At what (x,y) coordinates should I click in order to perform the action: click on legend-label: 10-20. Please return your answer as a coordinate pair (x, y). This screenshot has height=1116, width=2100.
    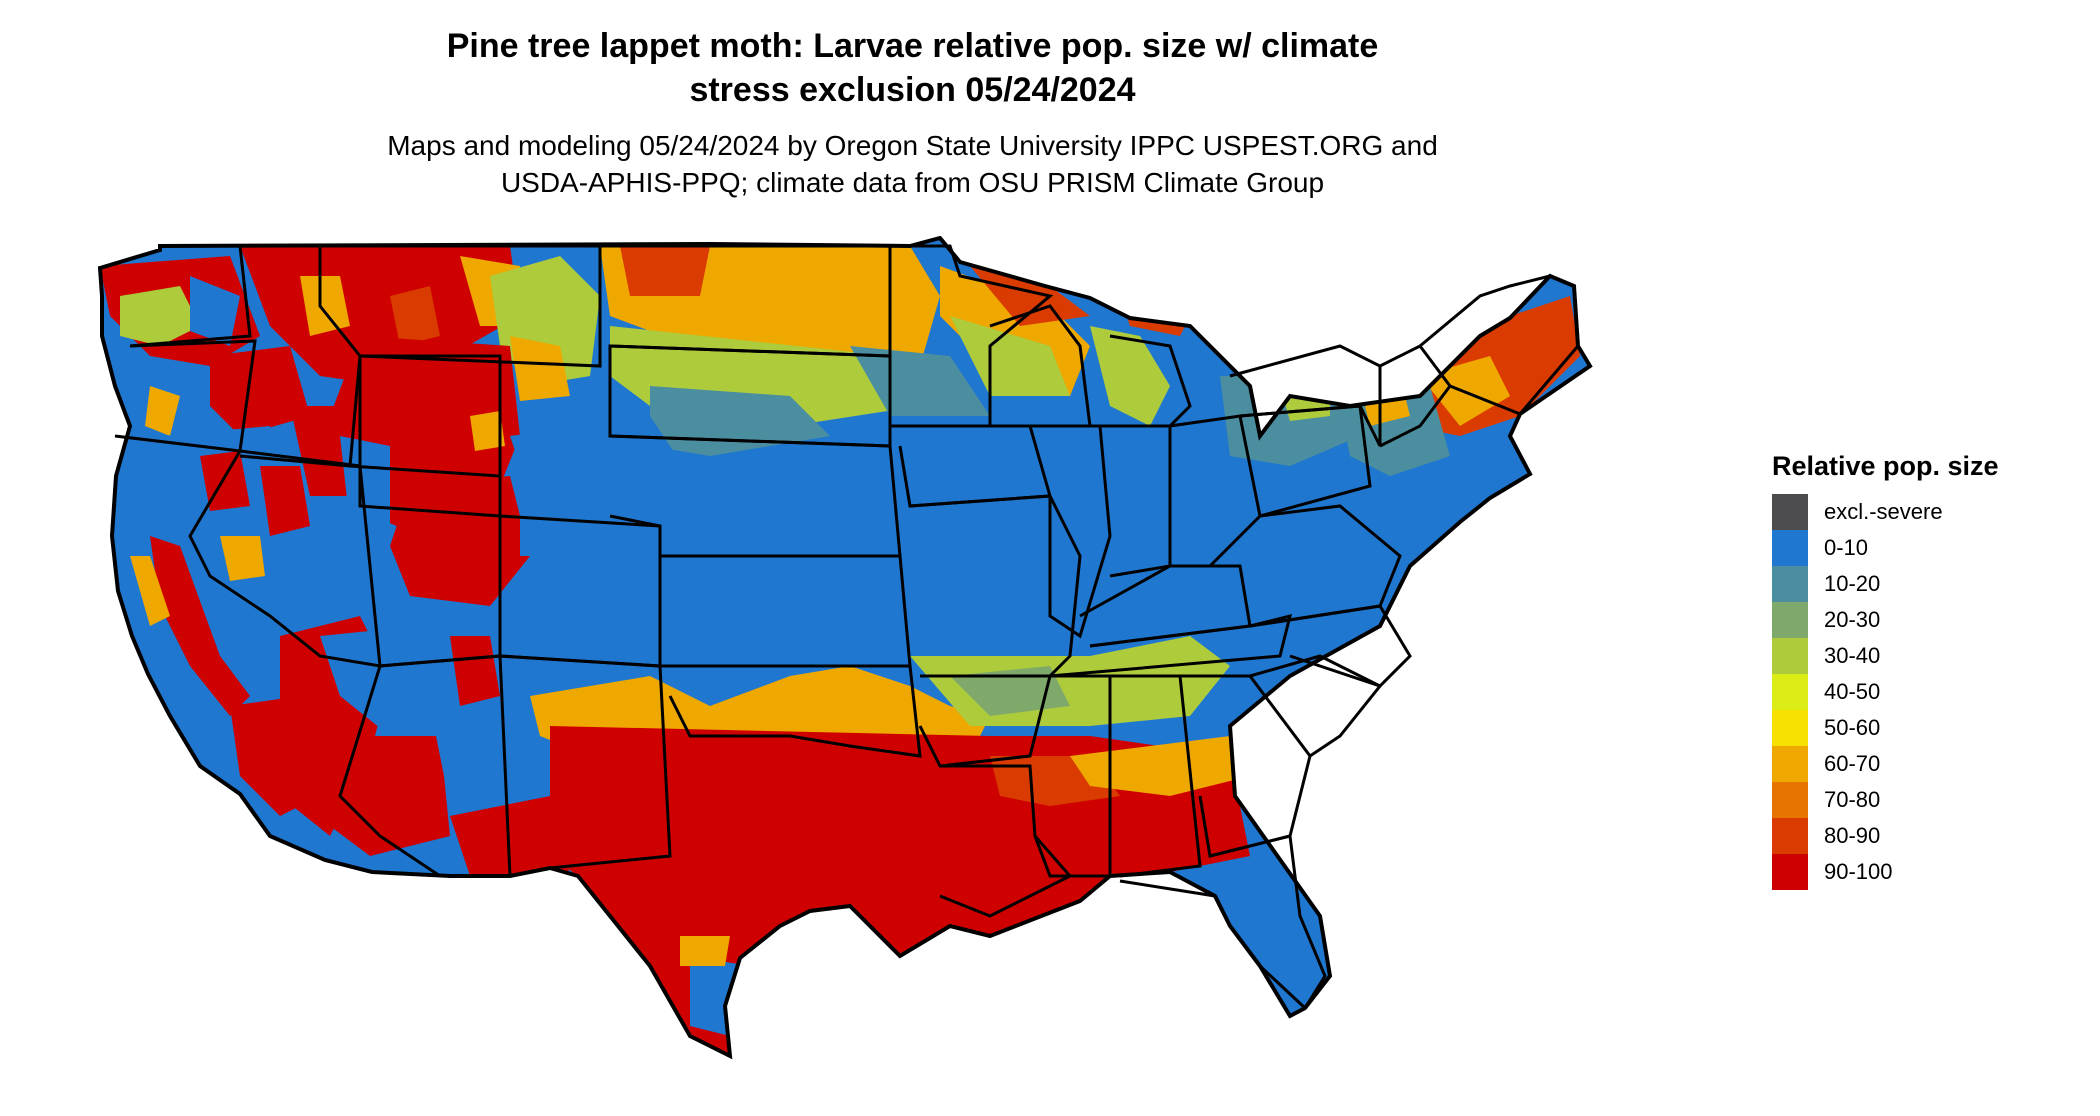
    Looking at the image, I should click on (1852, 583).